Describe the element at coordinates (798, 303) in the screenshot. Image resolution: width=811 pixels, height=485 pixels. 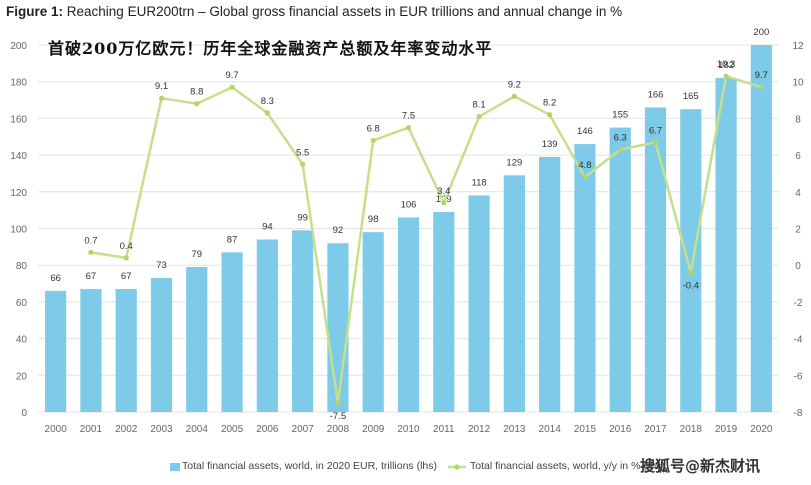
I see `right-tick-label: -2` at that location.